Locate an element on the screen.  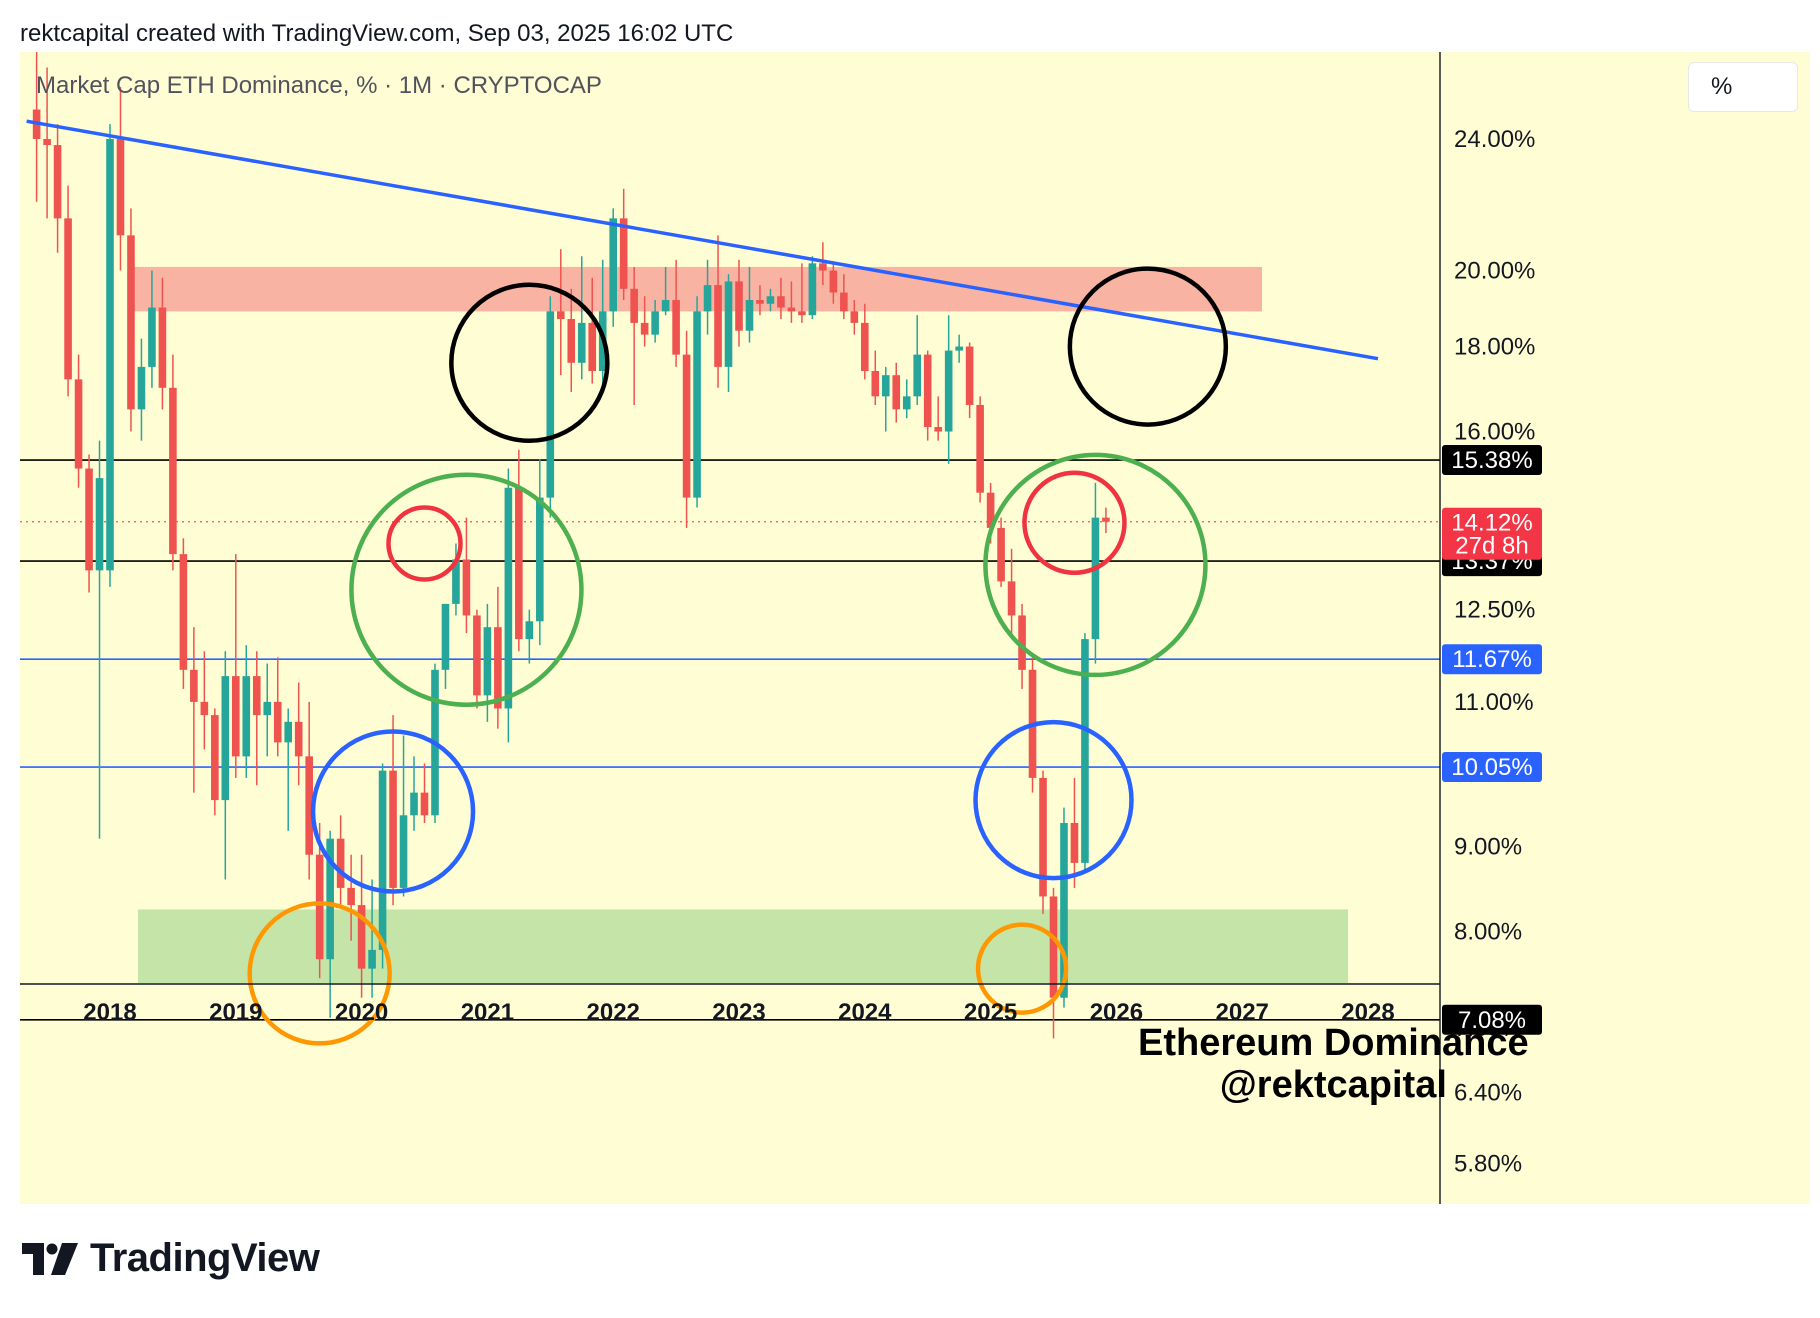
price-badge-label: 15.38% is located at coordinates (1491, 460).